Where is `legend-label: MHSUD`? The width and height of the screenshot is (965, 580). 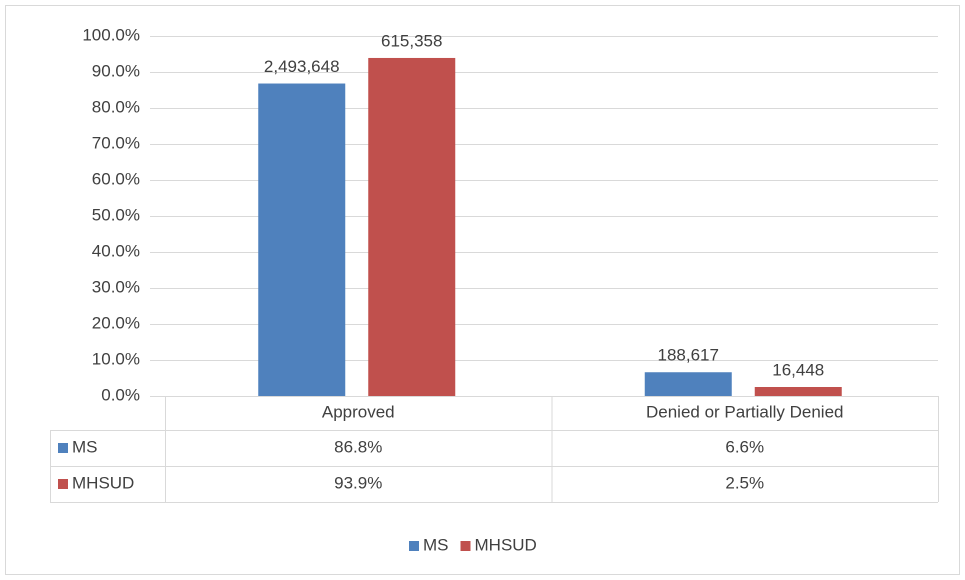
legend-label: MHSUD is located at coordinates (506, 544).